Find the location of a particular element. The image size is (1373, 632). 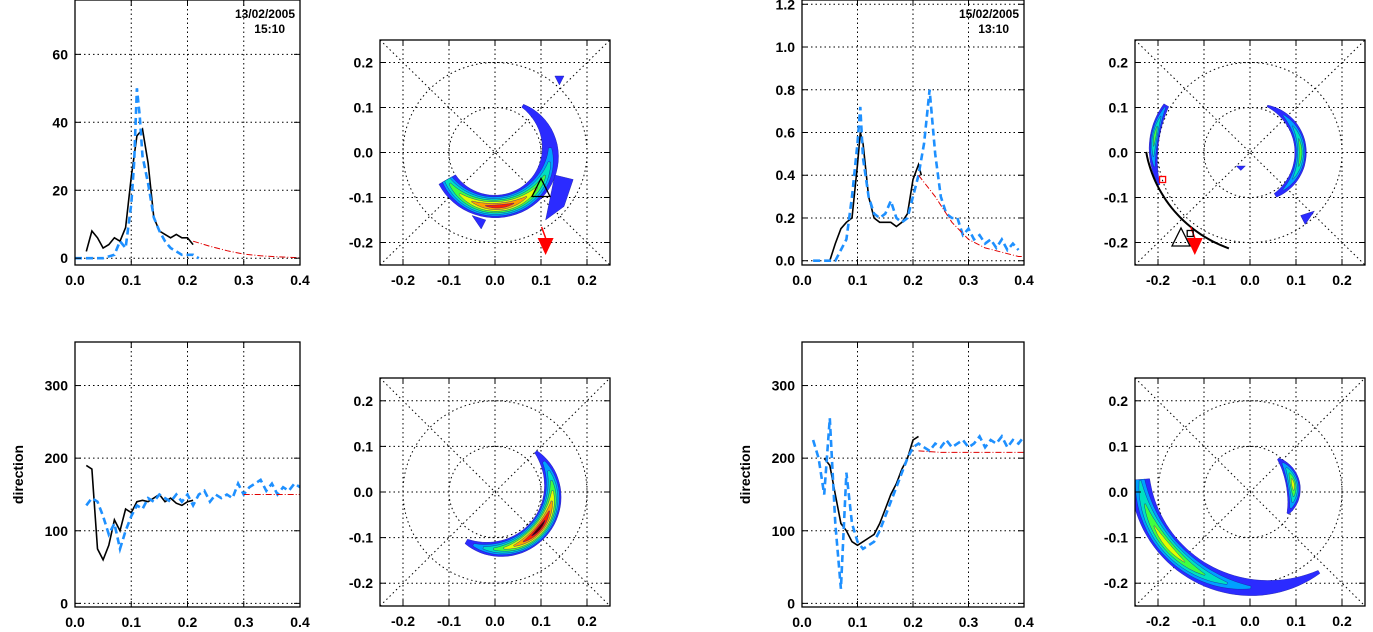

panel-directional-spectrum-2005-02-15-top: -0.2 -0.1 0.0 0.1 0.2 -0.2 -0.1 0.0 0.1 0.2 is located at coordinates (1235, 163).